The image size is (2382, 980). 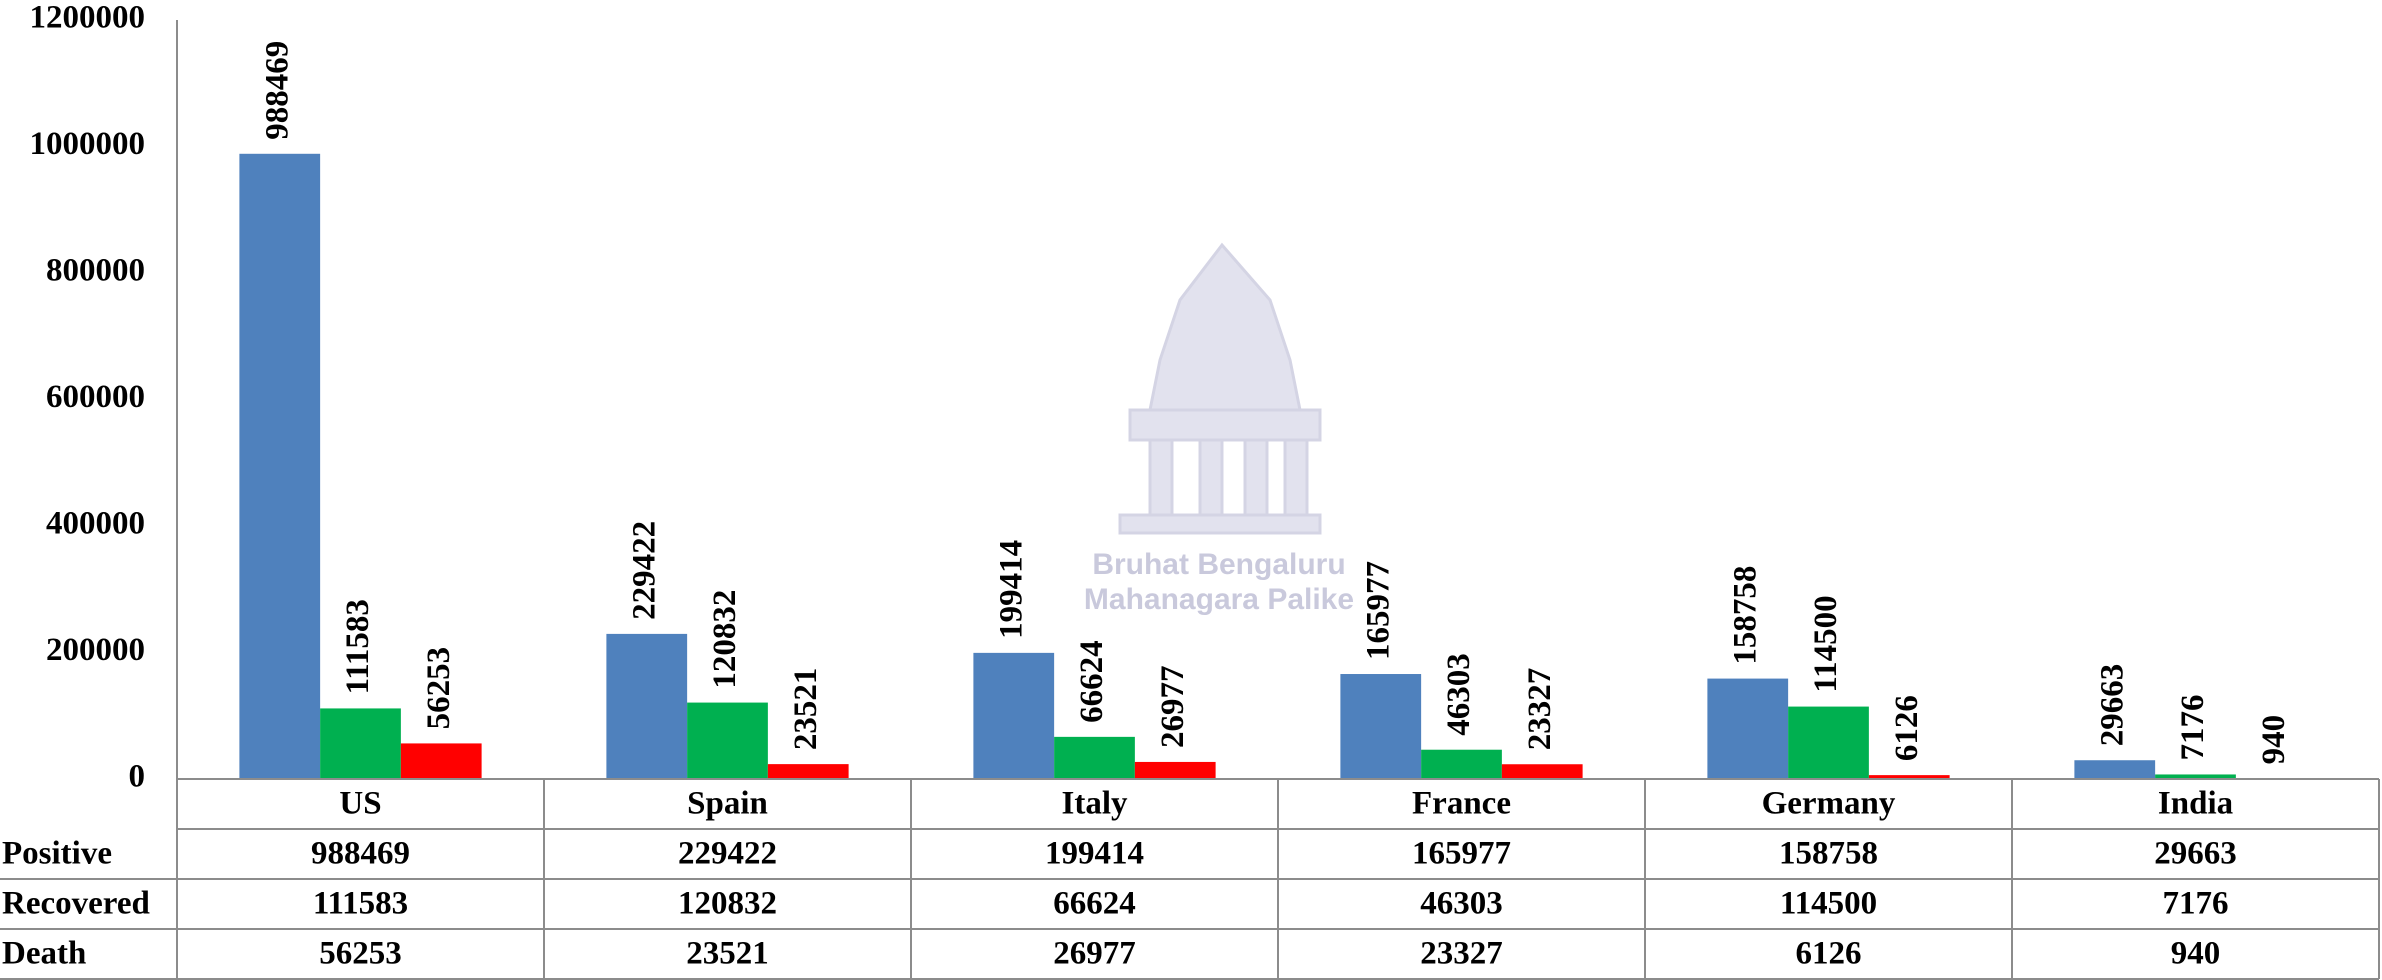 I want to click on y-tick-label: 600000, so click(x=95, y=397).